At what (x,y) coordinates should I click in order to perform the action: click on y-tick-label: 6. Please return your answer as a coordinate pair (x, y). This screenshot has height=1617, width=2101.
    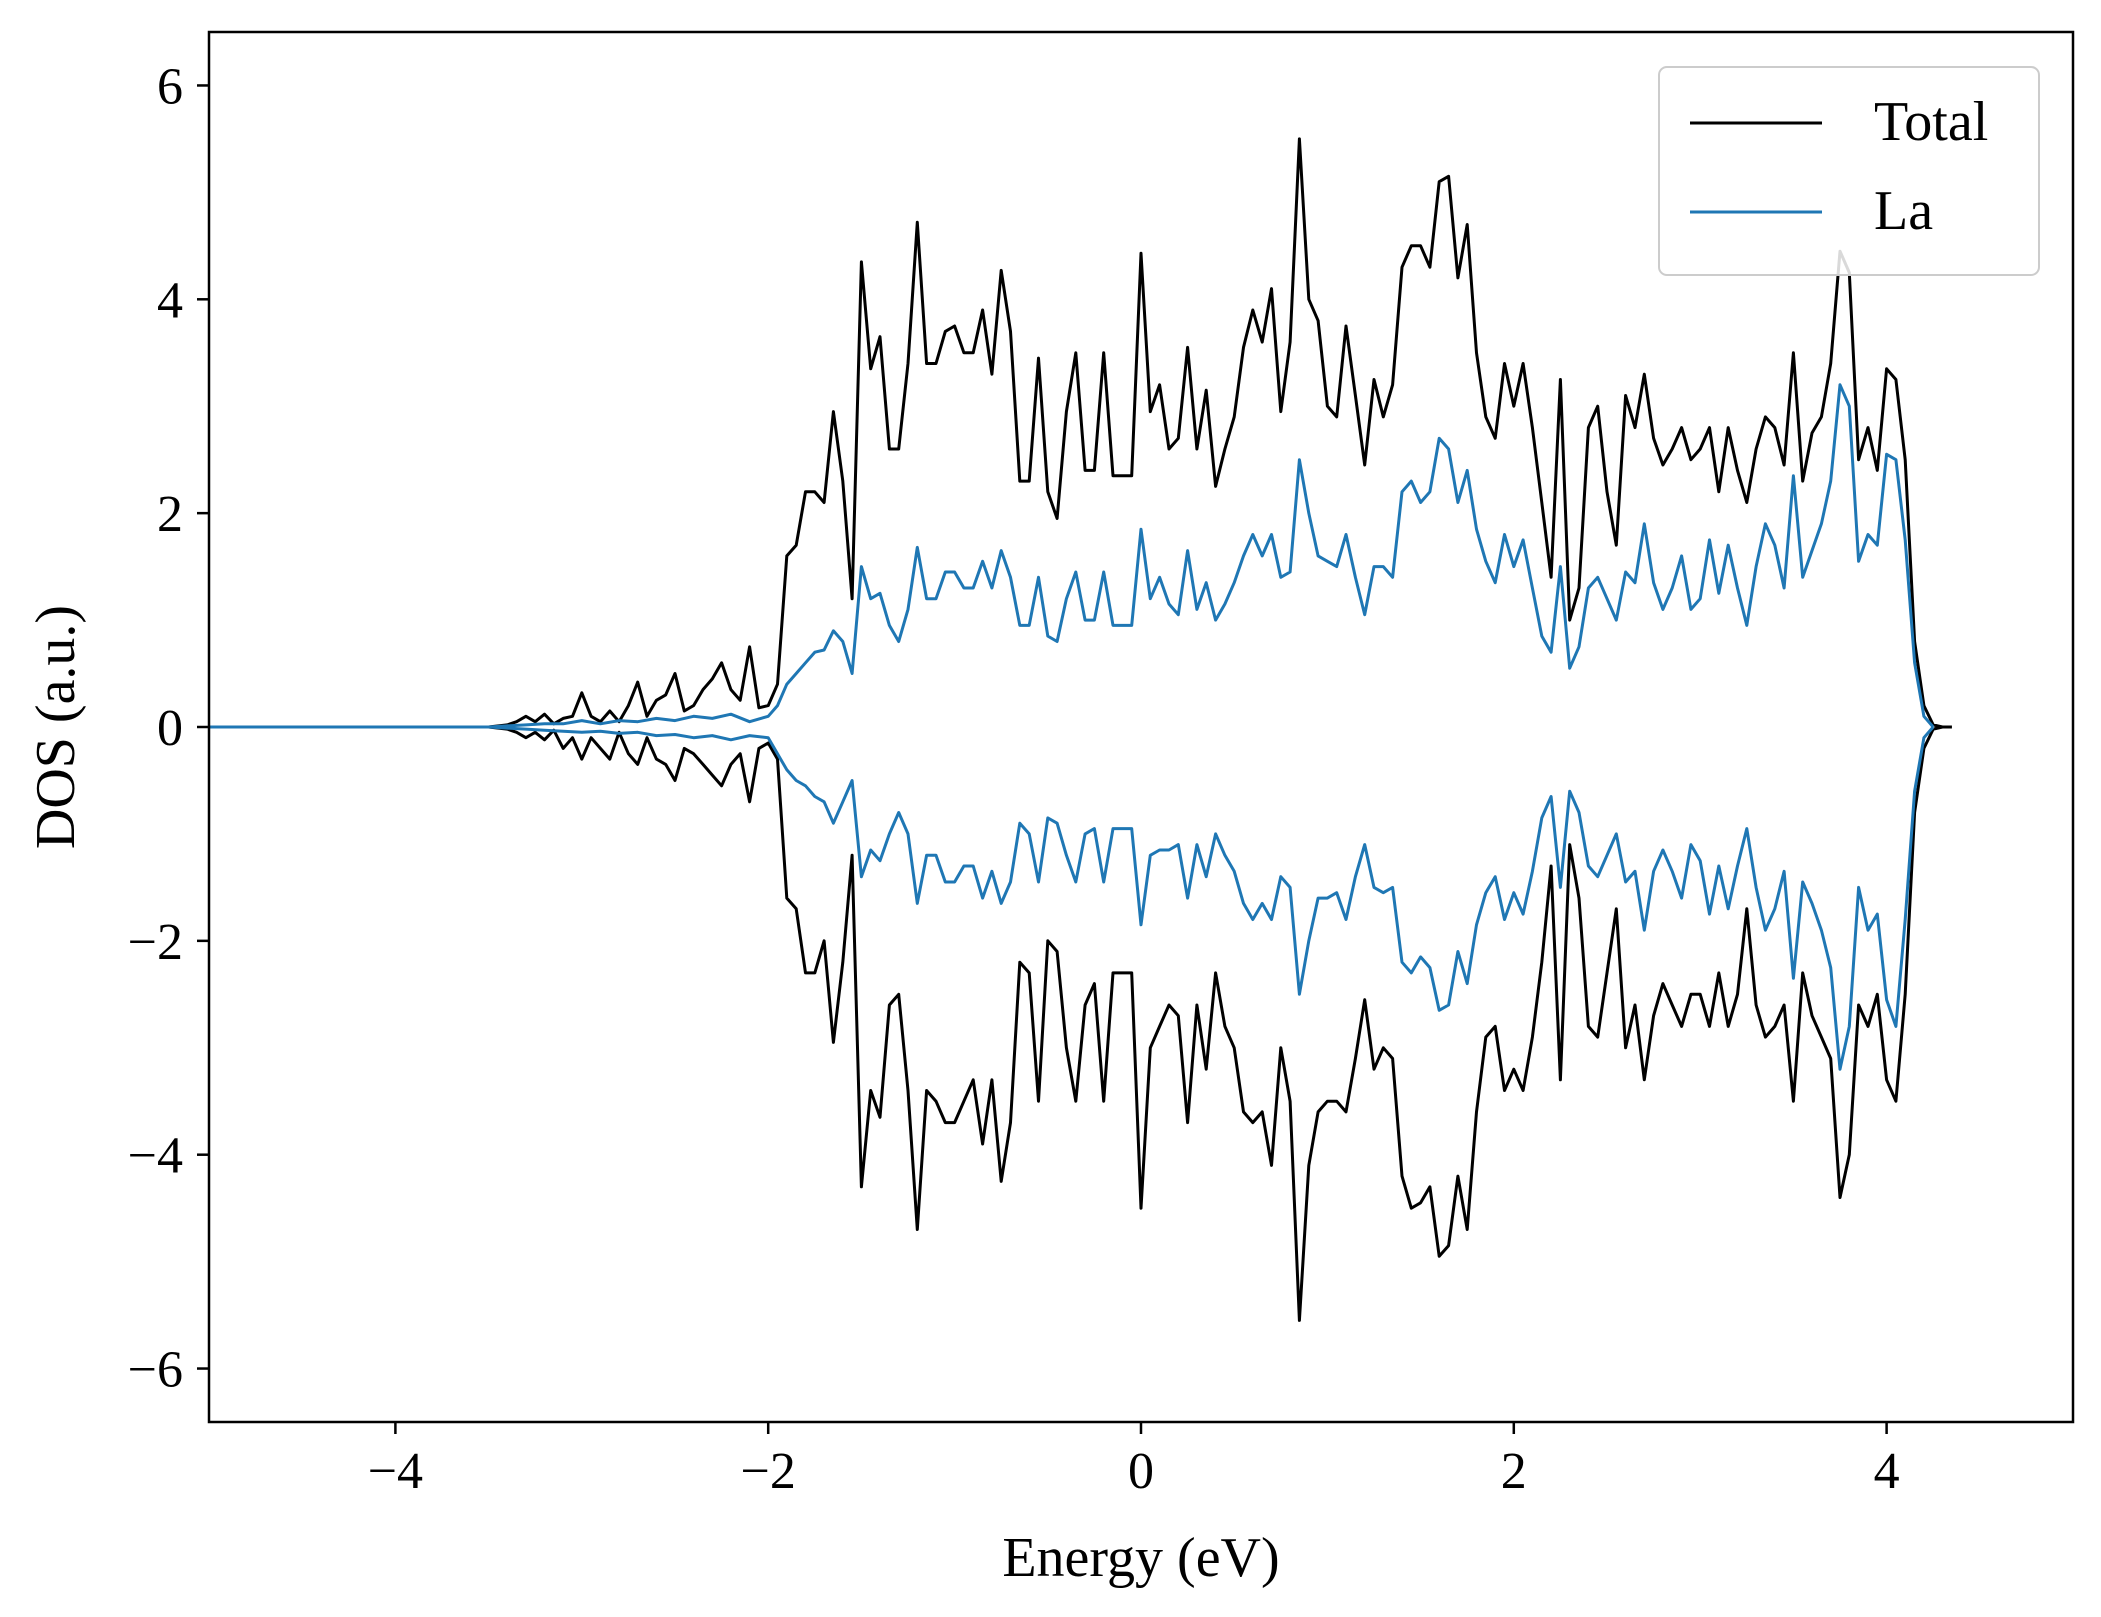
    Looking at the image, I should click on (170, 86).